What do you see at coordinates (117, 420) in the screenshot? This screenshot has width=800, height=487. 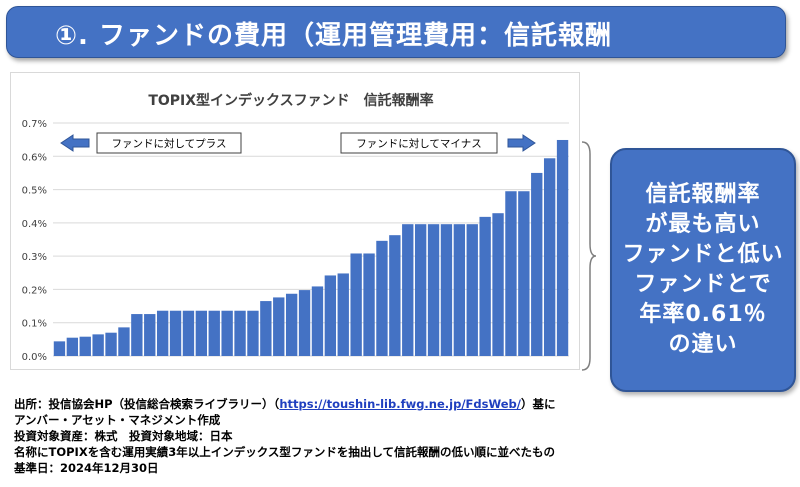 I see `author-note: アンバー・アセット・マネジメント作成` at bounding box center [117, 420].